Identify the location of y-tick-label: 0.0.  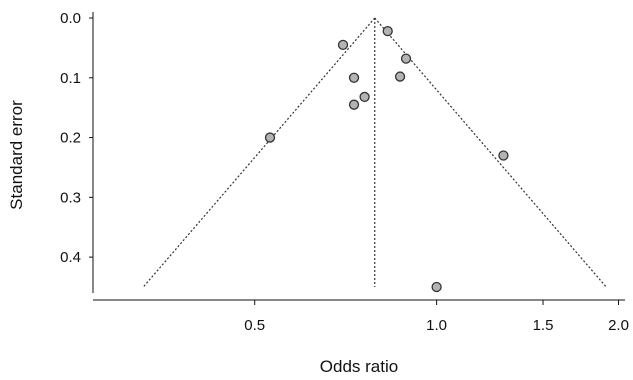
(70, 18).